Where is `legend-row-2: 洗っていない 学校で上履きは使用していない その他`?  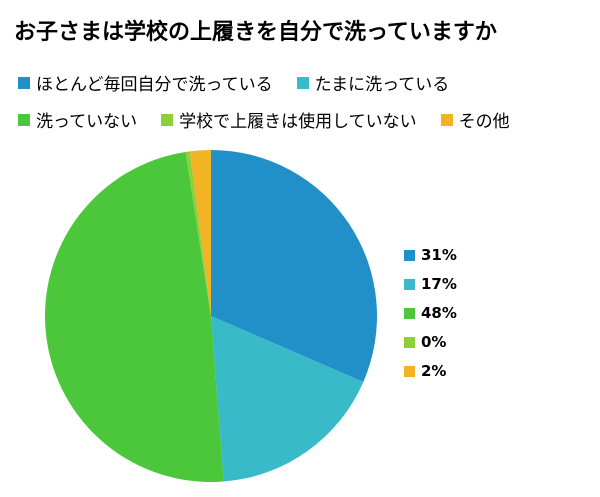 legend-row-2: 洗っていない 学校で上履きは使用していない その他 is located at coordinates (305, 119).